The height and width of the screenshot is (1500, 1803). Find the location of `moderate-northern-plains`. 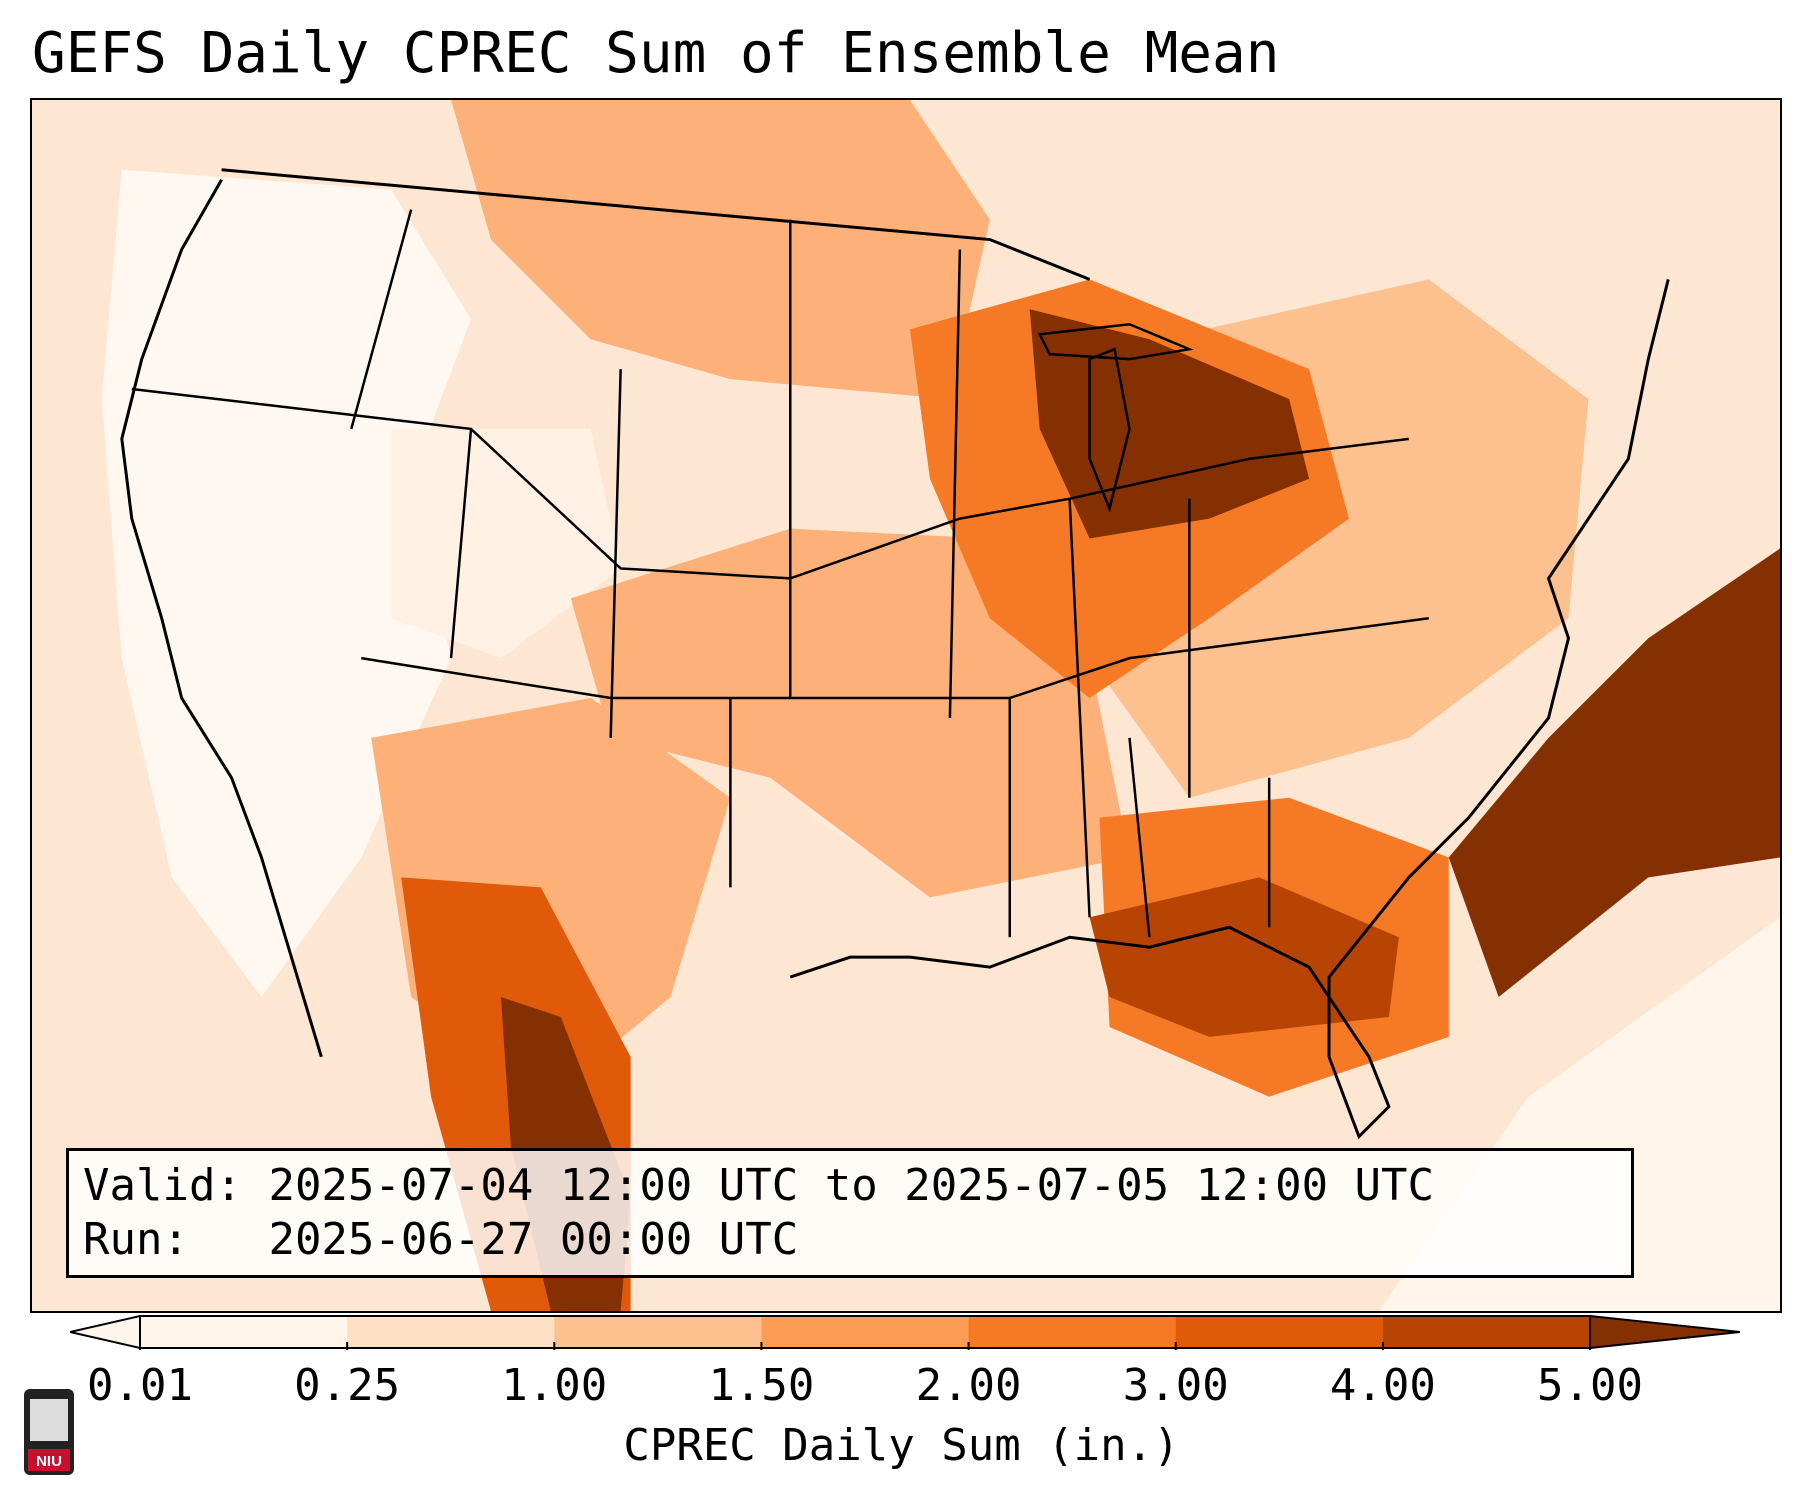

moderate-northern-plains is located at coordinates (720, 250).